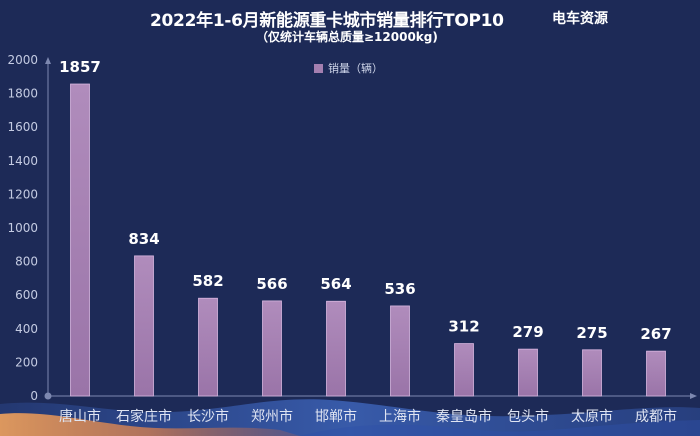  What do you see at coordinates (592, 416) in the screenshot?
I see `x-tick-label: 太原市` at bounding box center [592, 416].